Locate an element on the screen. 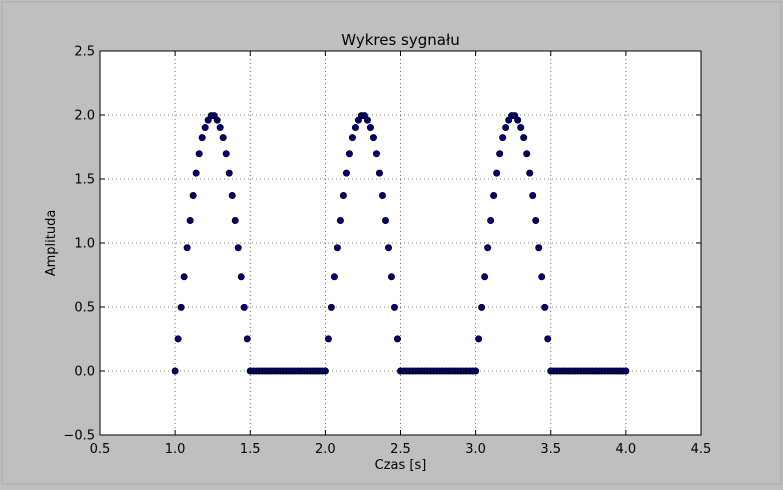  x-tick-label: 3.5 is located at coordinates (550, 449).